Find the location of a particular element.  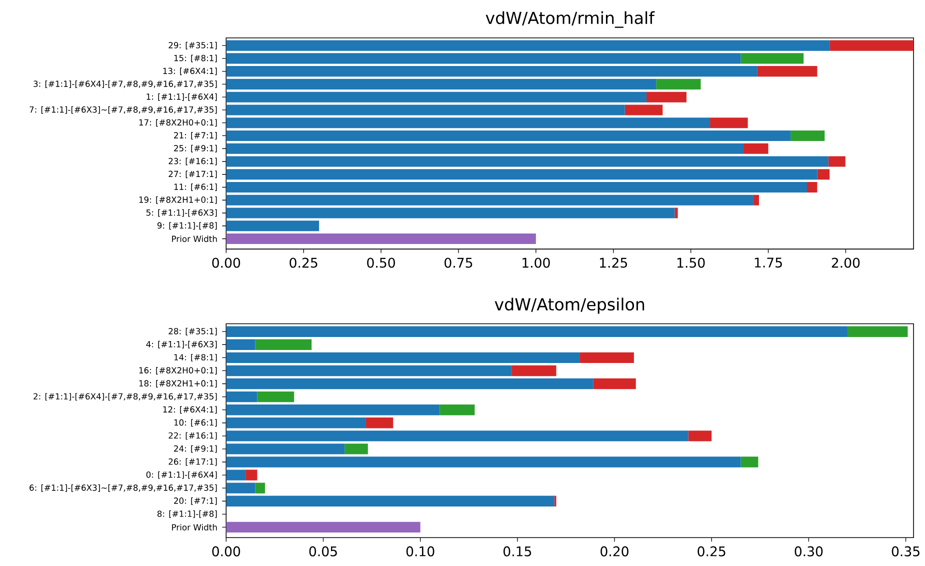

y-tick-label: 18: [#8X2H1+0:1] is located at coordinates (178, 384).